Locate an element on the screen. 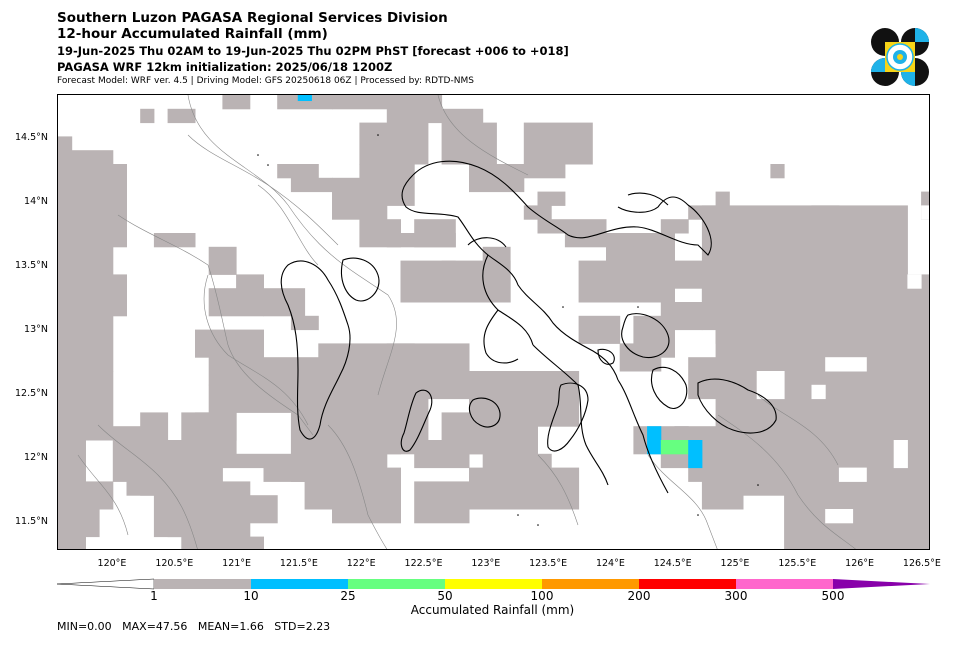 This screenshot has width=955, height=645. x-tick-label: 125.5°E is located at coordinates (797, 563).